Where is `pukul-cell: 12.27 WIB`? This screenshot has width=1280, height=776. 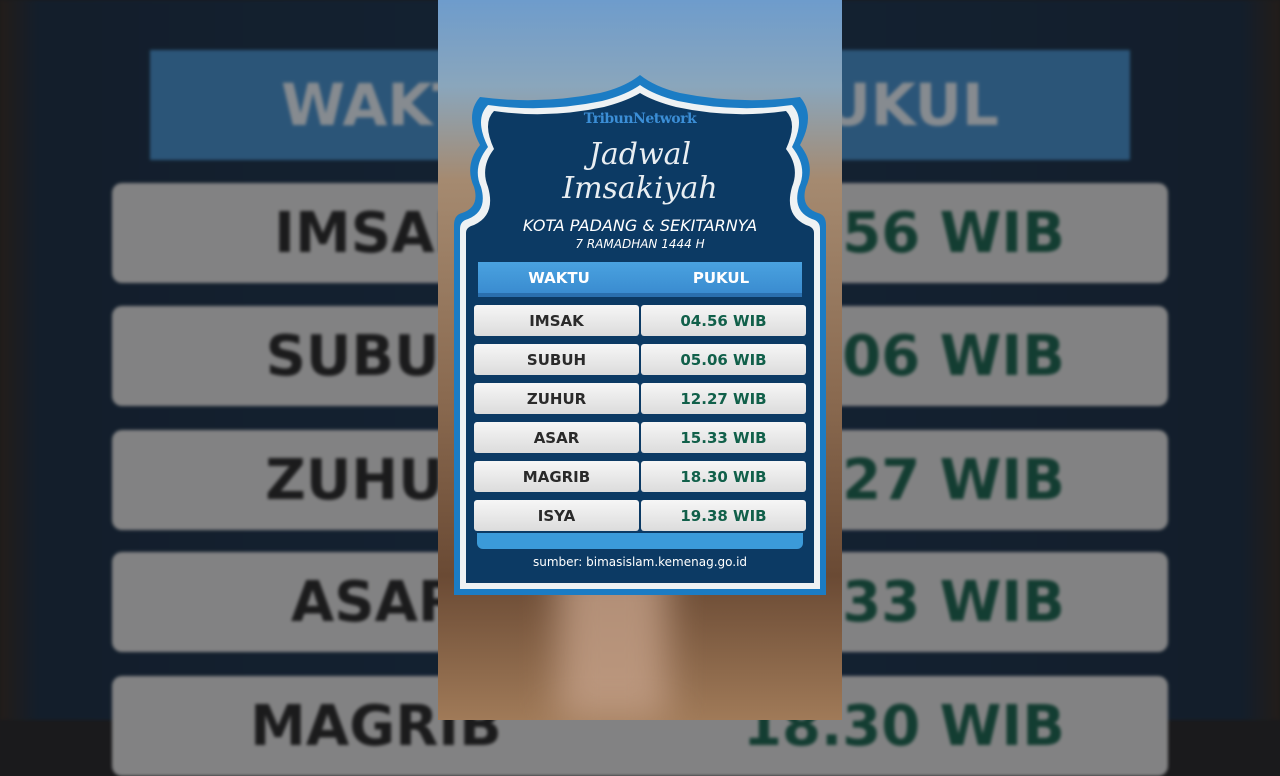
pukul-cell: 12.27 WIB is located at coordinates (723, 398).